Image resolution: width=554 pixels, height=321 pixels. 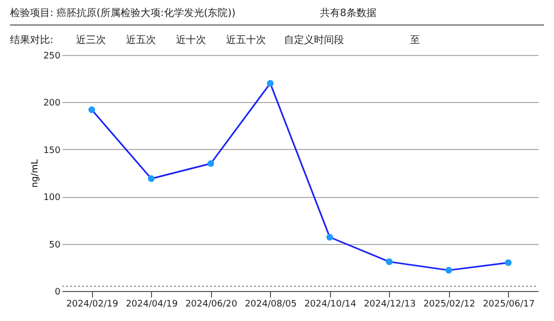 What do you see at coordinates (449, 305) in the screenshot?
I see `x-tick-label: 2025/02/12` at bounding box center [449, 305].